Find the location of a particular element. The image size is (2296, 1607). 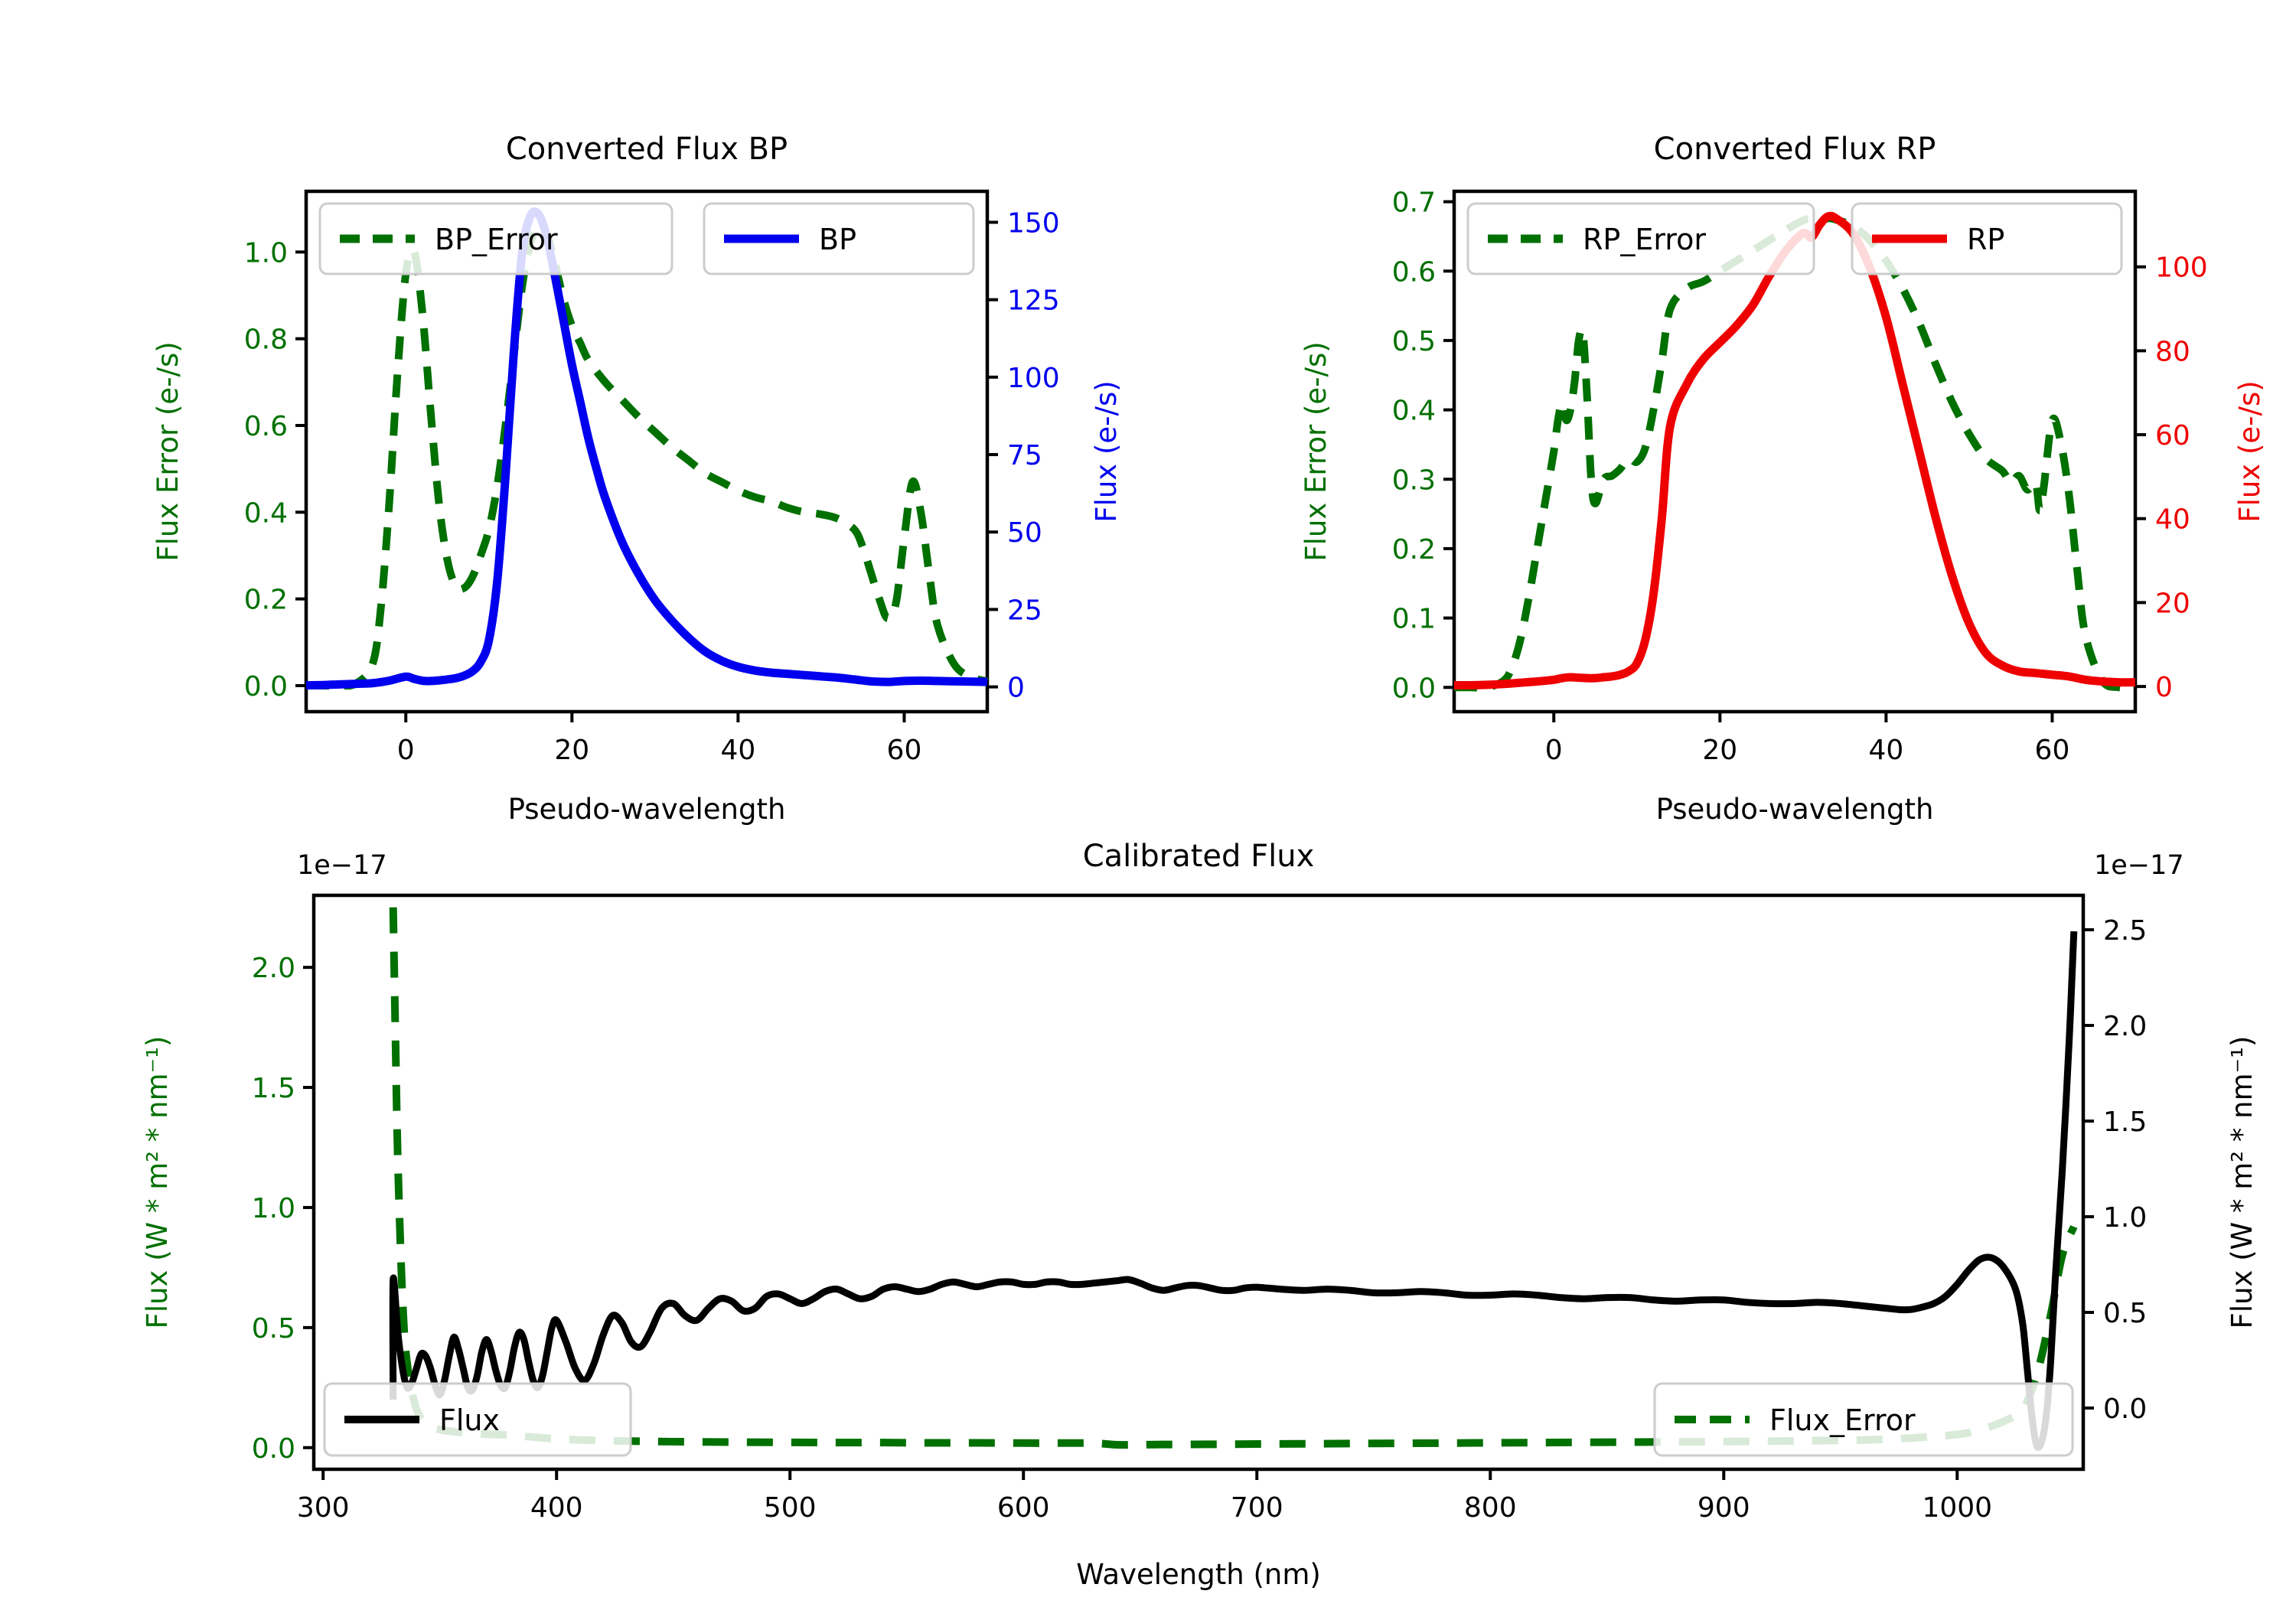

x-axis-label-calibrated: Wavelength (nm) is located at coordinates (1198, 1574).